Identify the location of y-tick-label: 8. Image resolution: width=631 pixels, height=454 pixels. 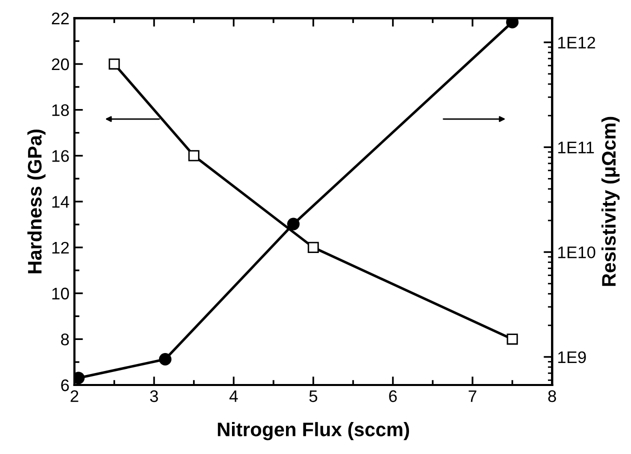
(65, 340).